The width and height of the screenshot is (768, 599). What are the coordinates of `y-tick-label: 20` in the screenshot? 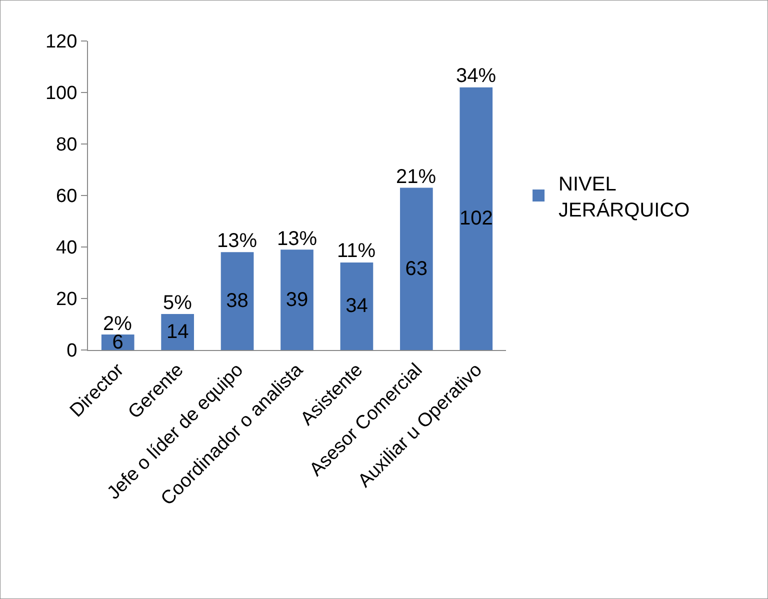 It's located at (67, 299).